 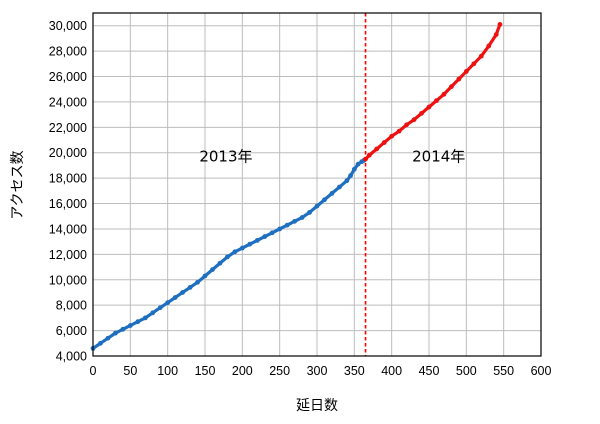 What do you see at coordinates (18, 184) in the screenshot?
I see `y-axis-title: アクセス数` at bounding box center [18, 184].